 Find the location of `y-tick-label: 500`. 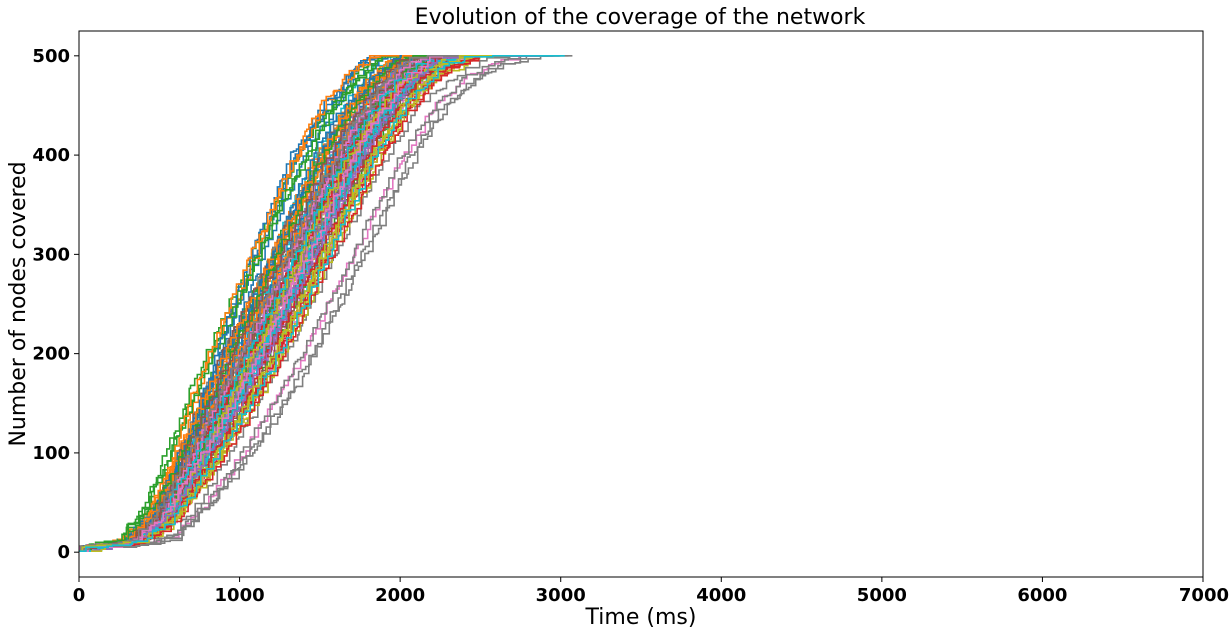

y-tick-label: 500 is located at coordinates (51, 56).